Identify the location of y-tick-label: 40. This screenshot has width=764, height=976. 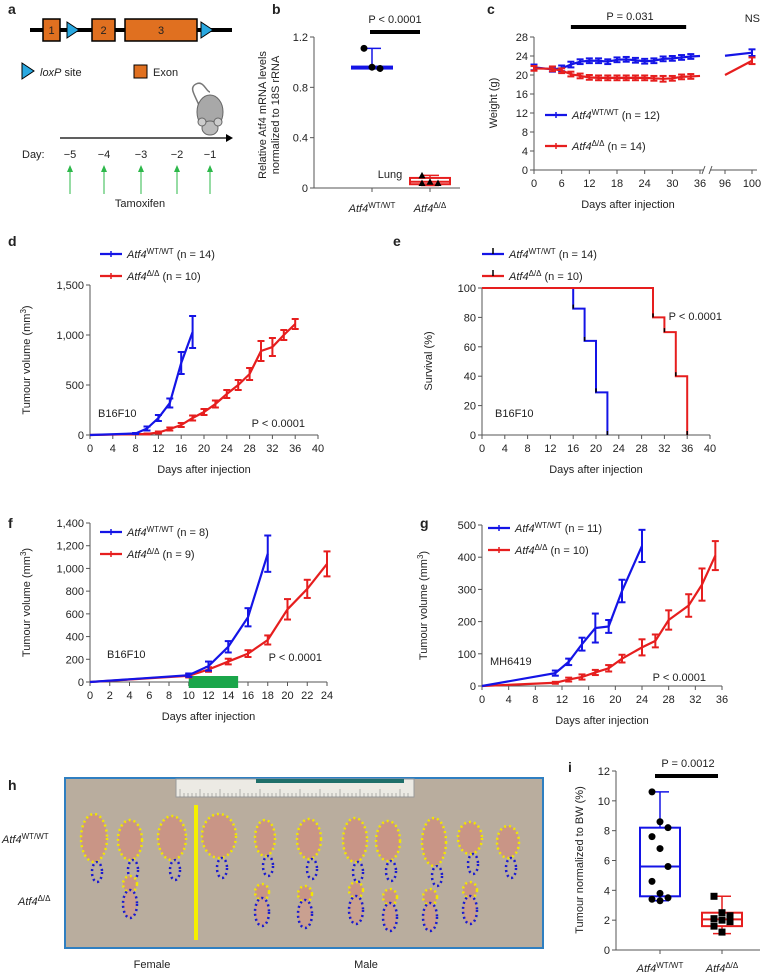
(470, 377).